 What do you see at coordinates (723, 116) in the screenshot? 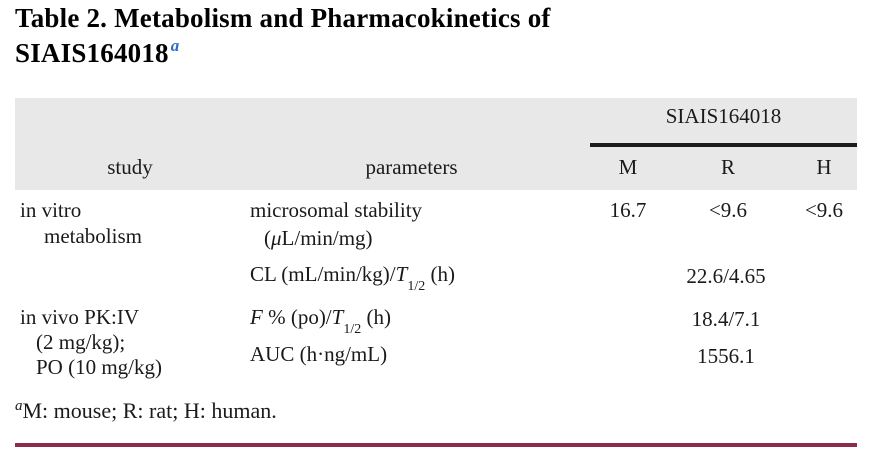
I see `group-header-compound: SIAIS164018` at bounding box center [723, 116].